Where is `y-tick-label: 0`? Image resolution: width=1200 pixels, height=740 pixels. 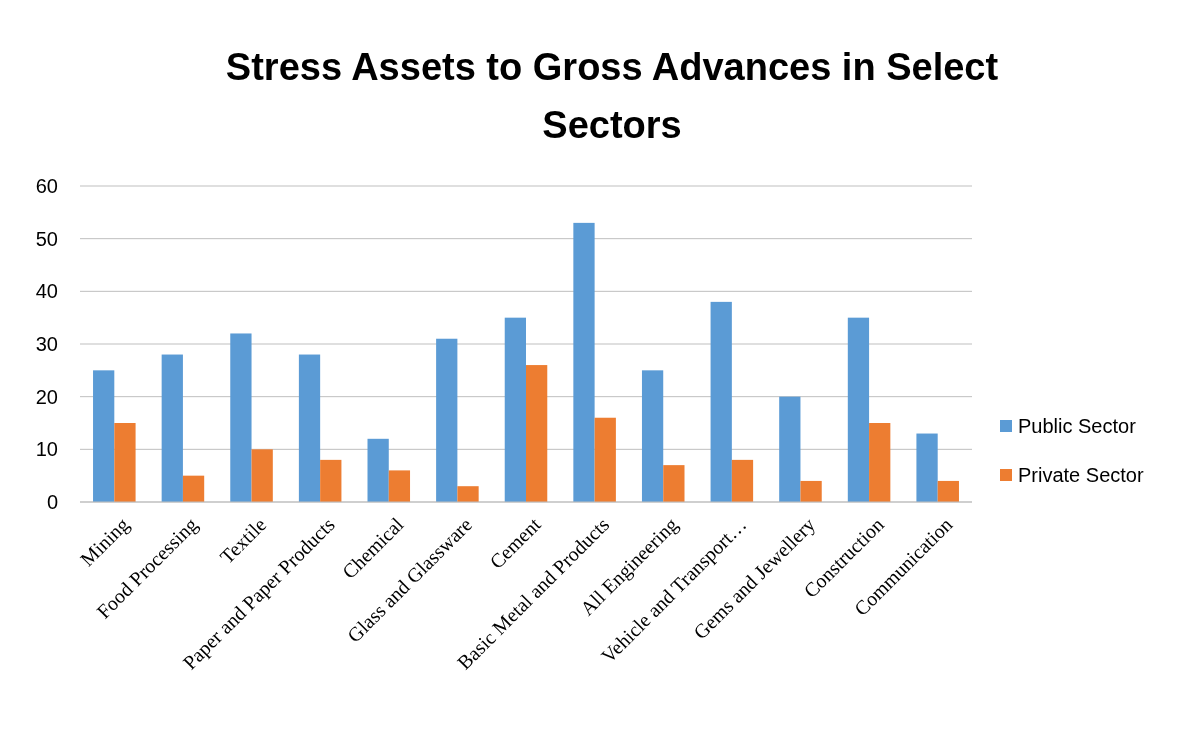 y-tick-label: 0 is located at coordinates (52, 502).